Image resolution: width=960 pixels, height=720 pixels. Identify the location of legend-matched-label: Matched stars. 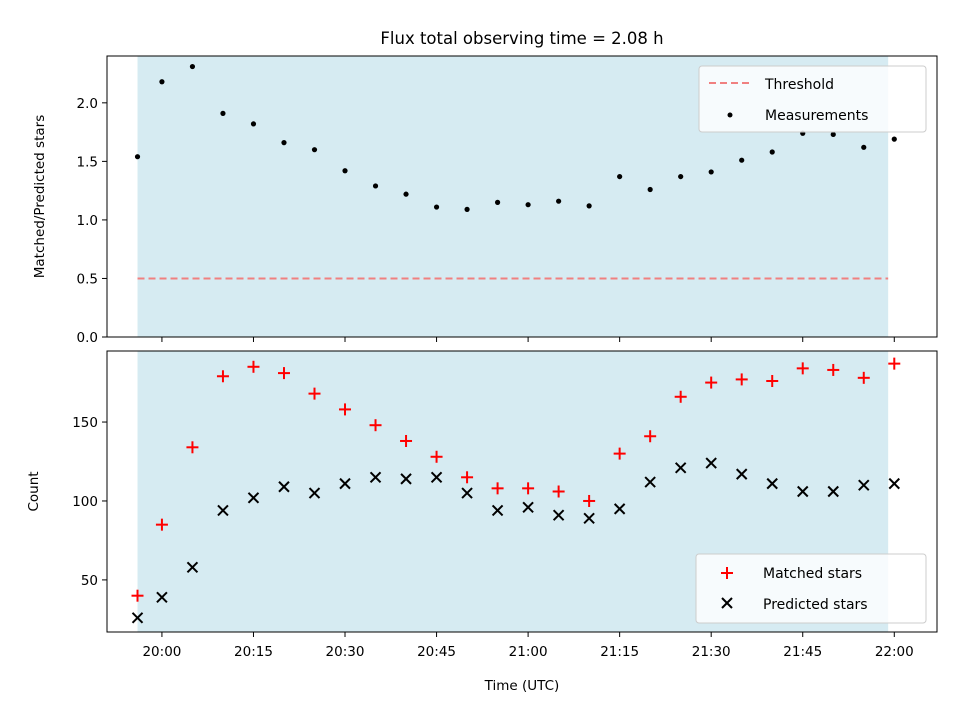
(812, 574).